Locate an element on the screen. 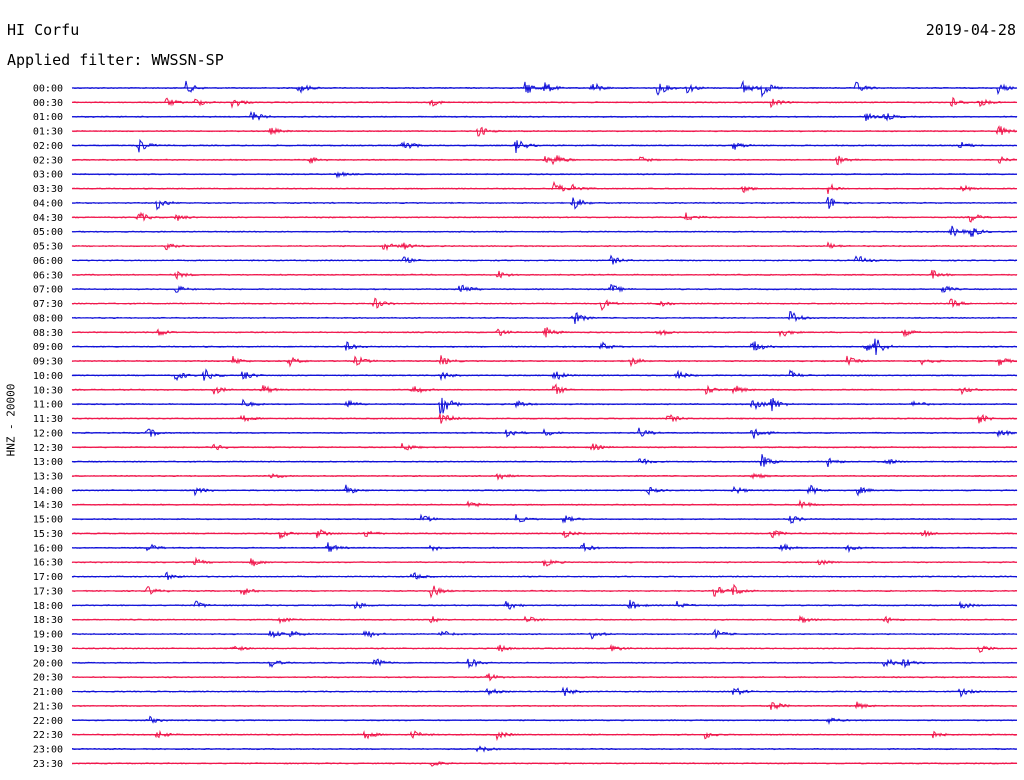 The width and height of the screenshot is (1024, 780). time-label: 02:00 is located at coordinates (48, 146).